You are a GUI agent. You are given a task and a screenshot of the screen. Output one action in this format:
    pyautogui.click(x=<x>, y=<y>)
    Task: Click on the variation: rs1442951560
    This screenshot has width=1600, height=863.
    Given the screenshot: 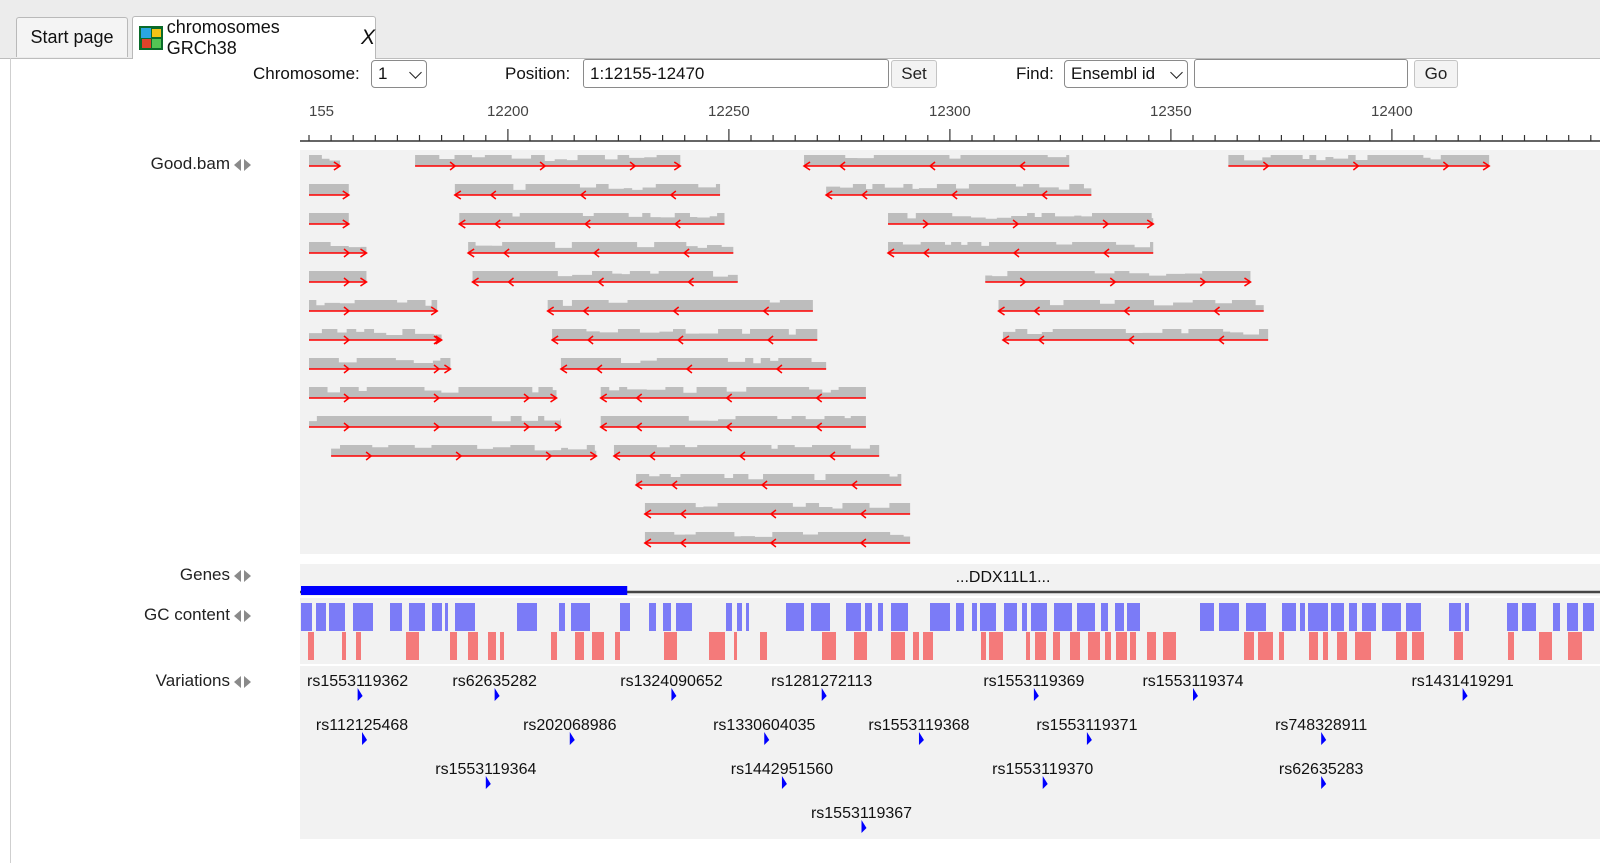 What is the action you would take?
    pyautogui.click(x=782, y=775)
    